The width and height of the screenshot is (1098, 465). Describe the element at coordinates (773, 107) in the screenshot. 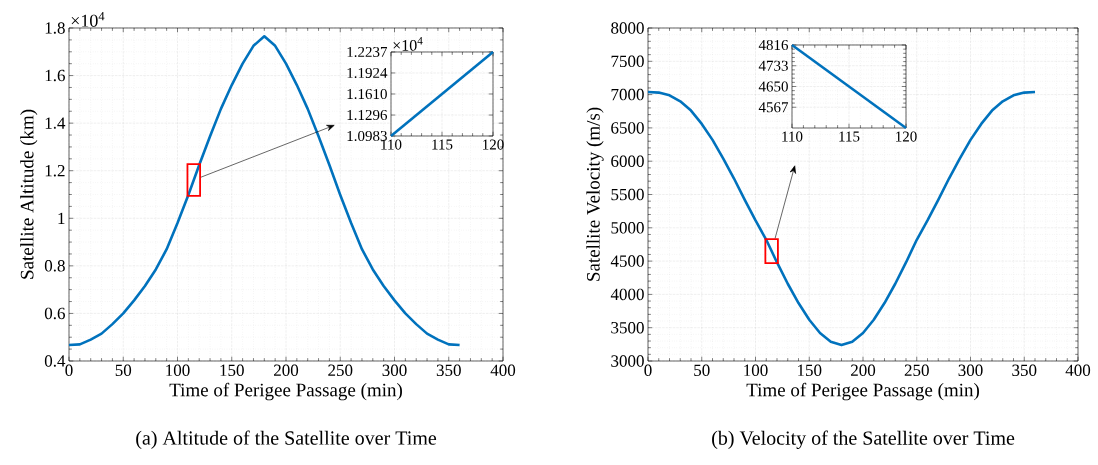

I see `y-tick-label: 4567` at that location.